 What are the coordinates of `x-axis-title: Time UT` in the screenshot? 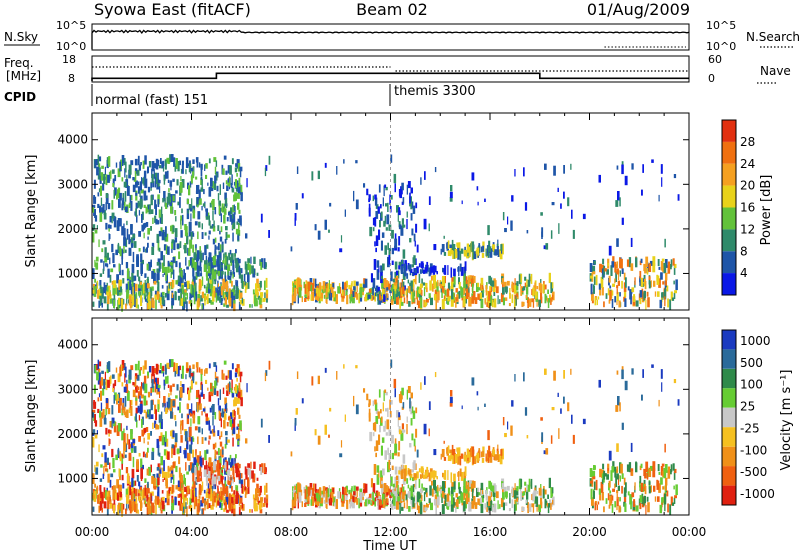 It's located at (389, 546).